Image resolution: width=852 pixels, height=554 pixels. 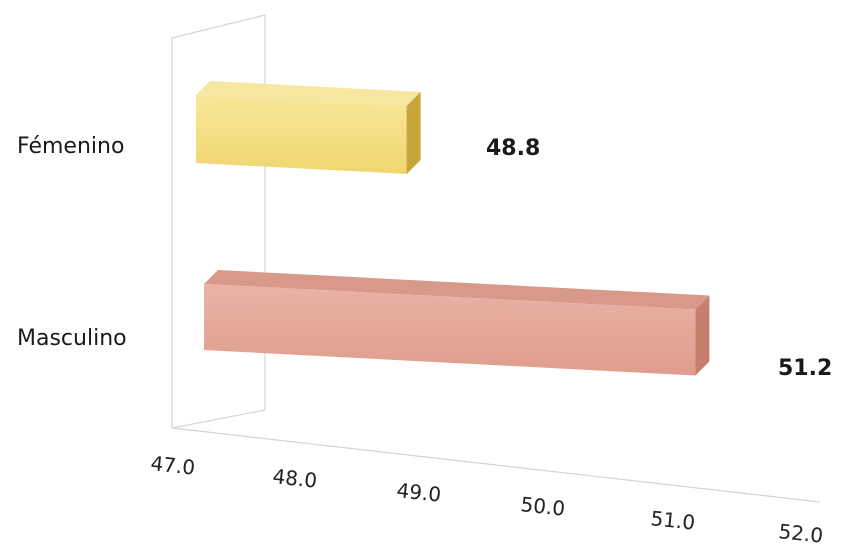 What do you see at coordinates (450, 330) in the screenshot?
I see `bar-masculino` at bounding box center [450, 330].